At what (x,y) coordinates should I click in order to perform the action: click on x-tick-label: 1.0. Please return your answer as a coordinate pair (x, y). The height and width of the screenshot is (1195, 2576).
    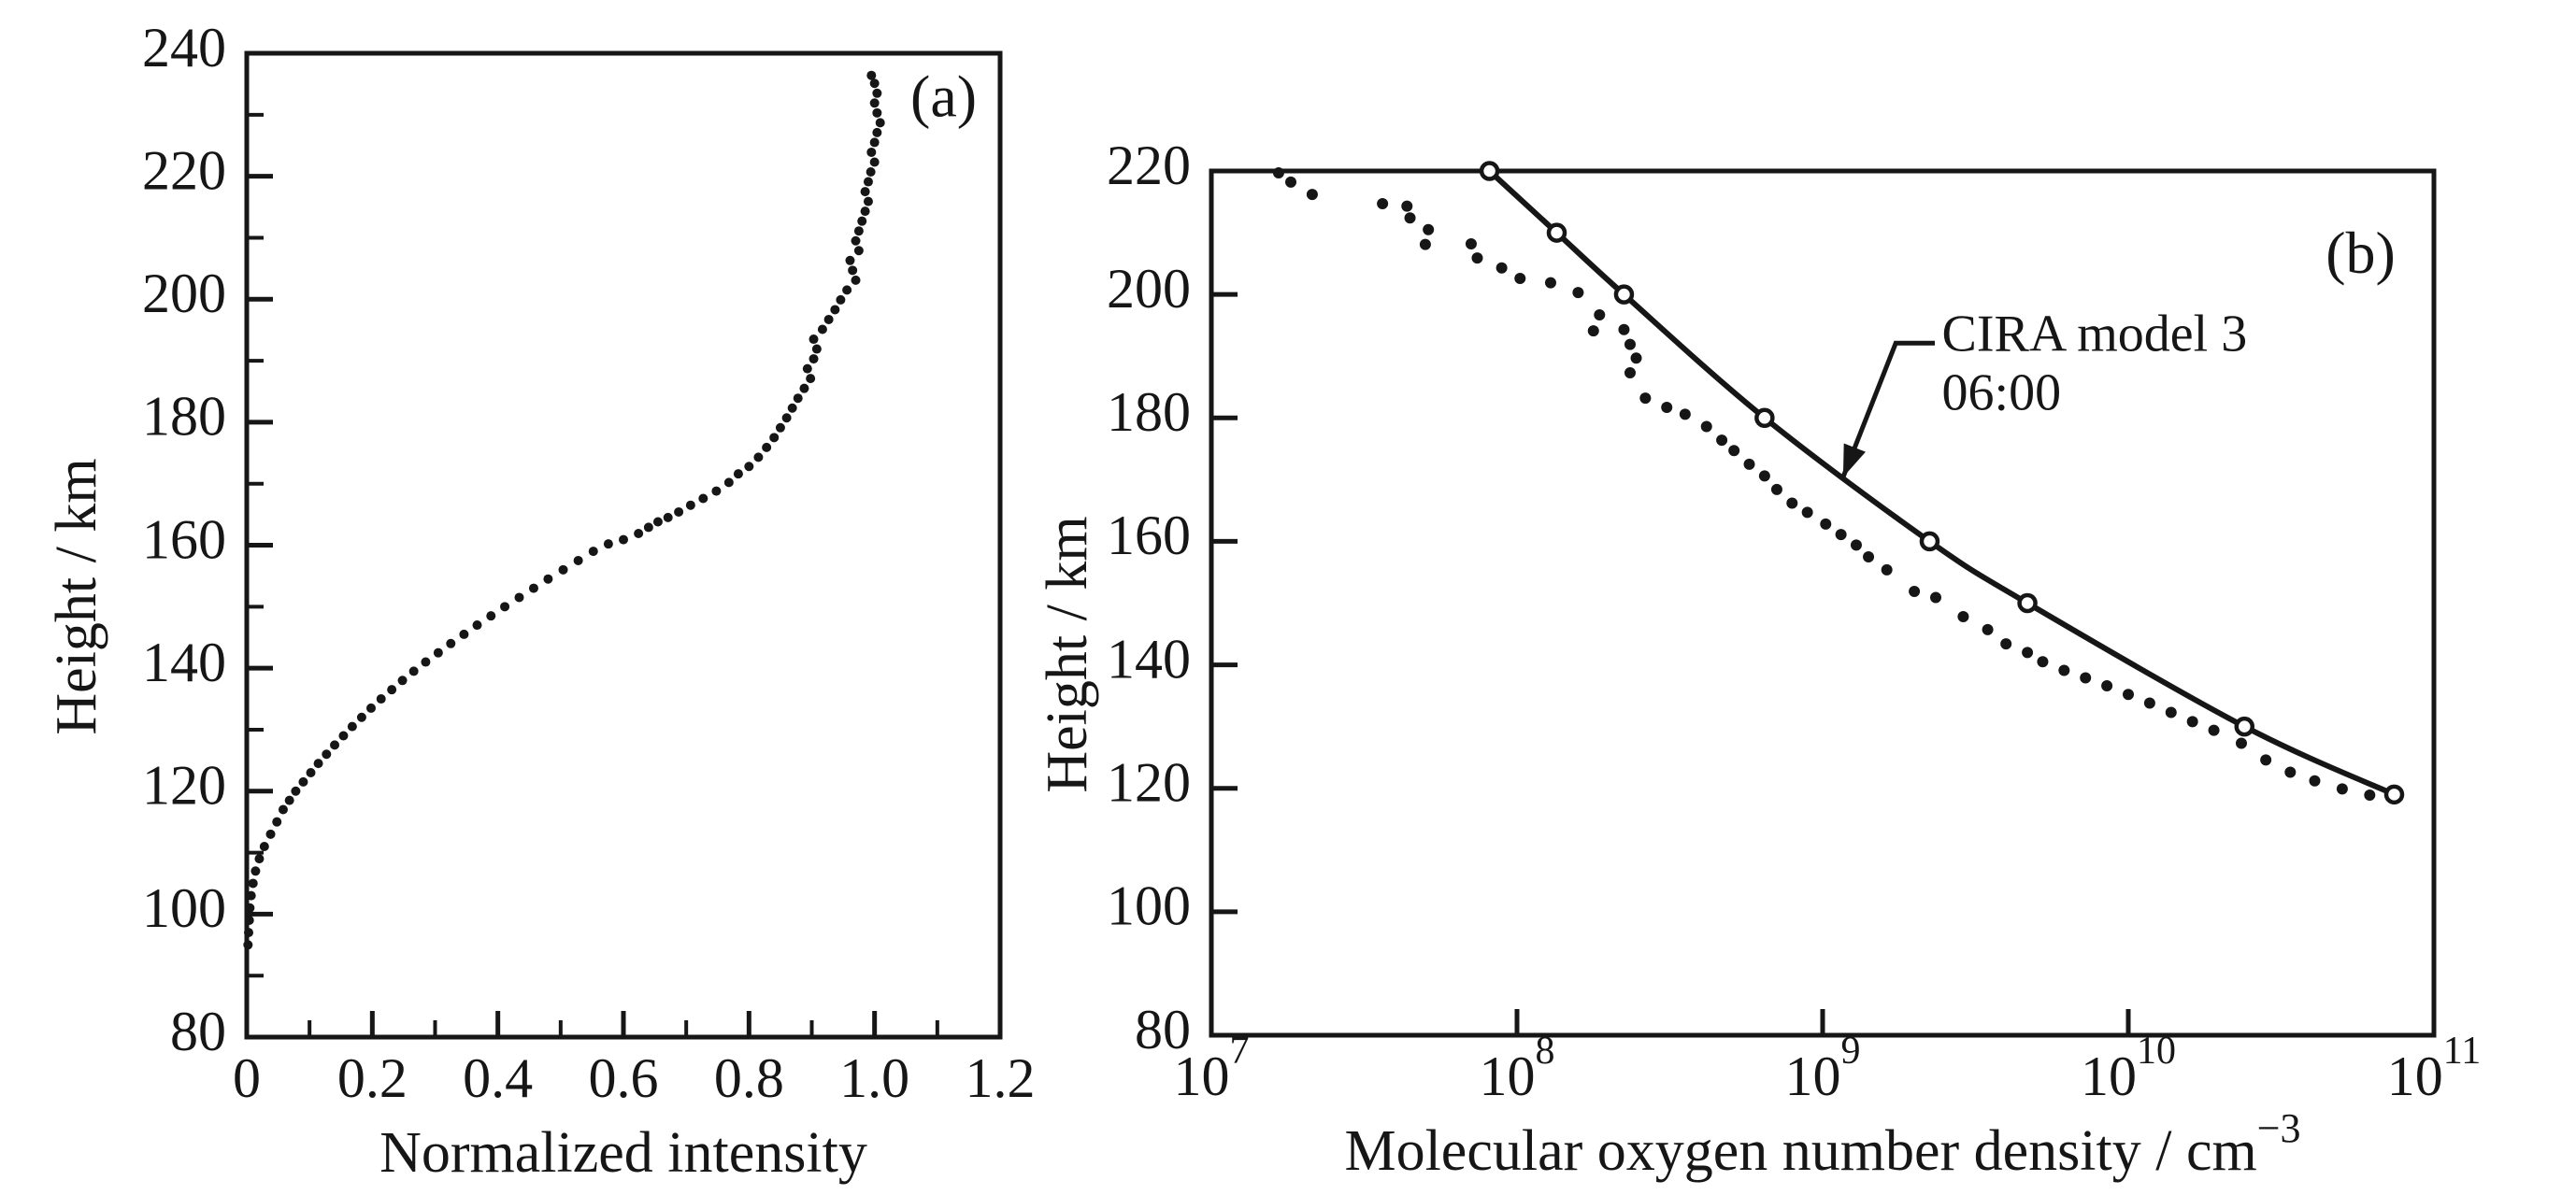
    Looking at the image, I should click on (874, 1078).